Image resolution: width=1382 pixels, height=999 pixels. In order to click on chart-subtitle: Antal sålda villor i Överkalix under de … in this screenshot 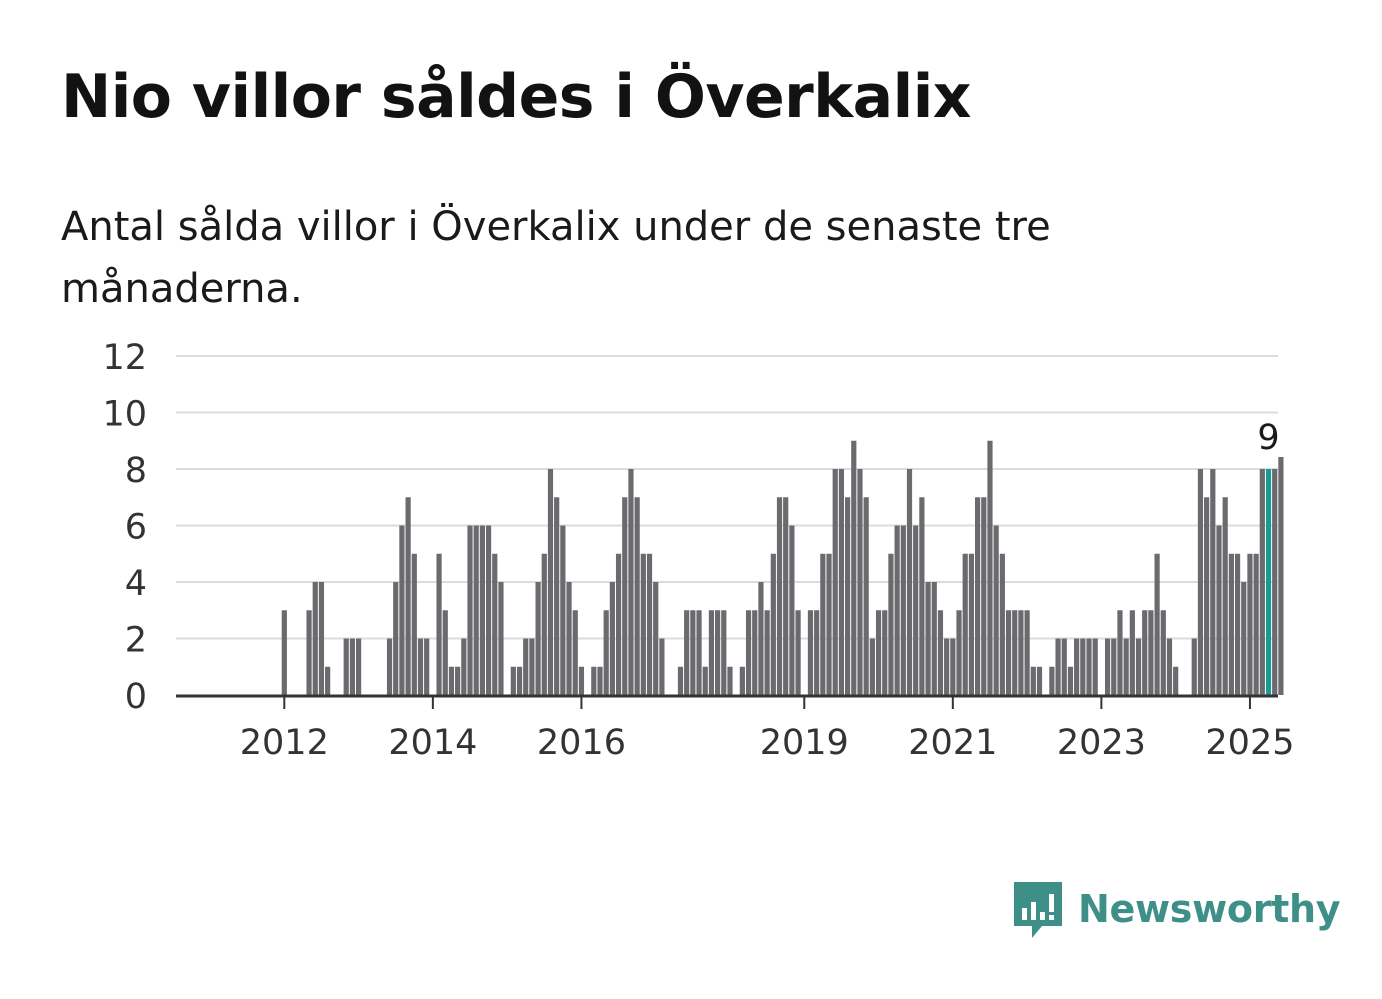, I will do `click(556, 258)`.